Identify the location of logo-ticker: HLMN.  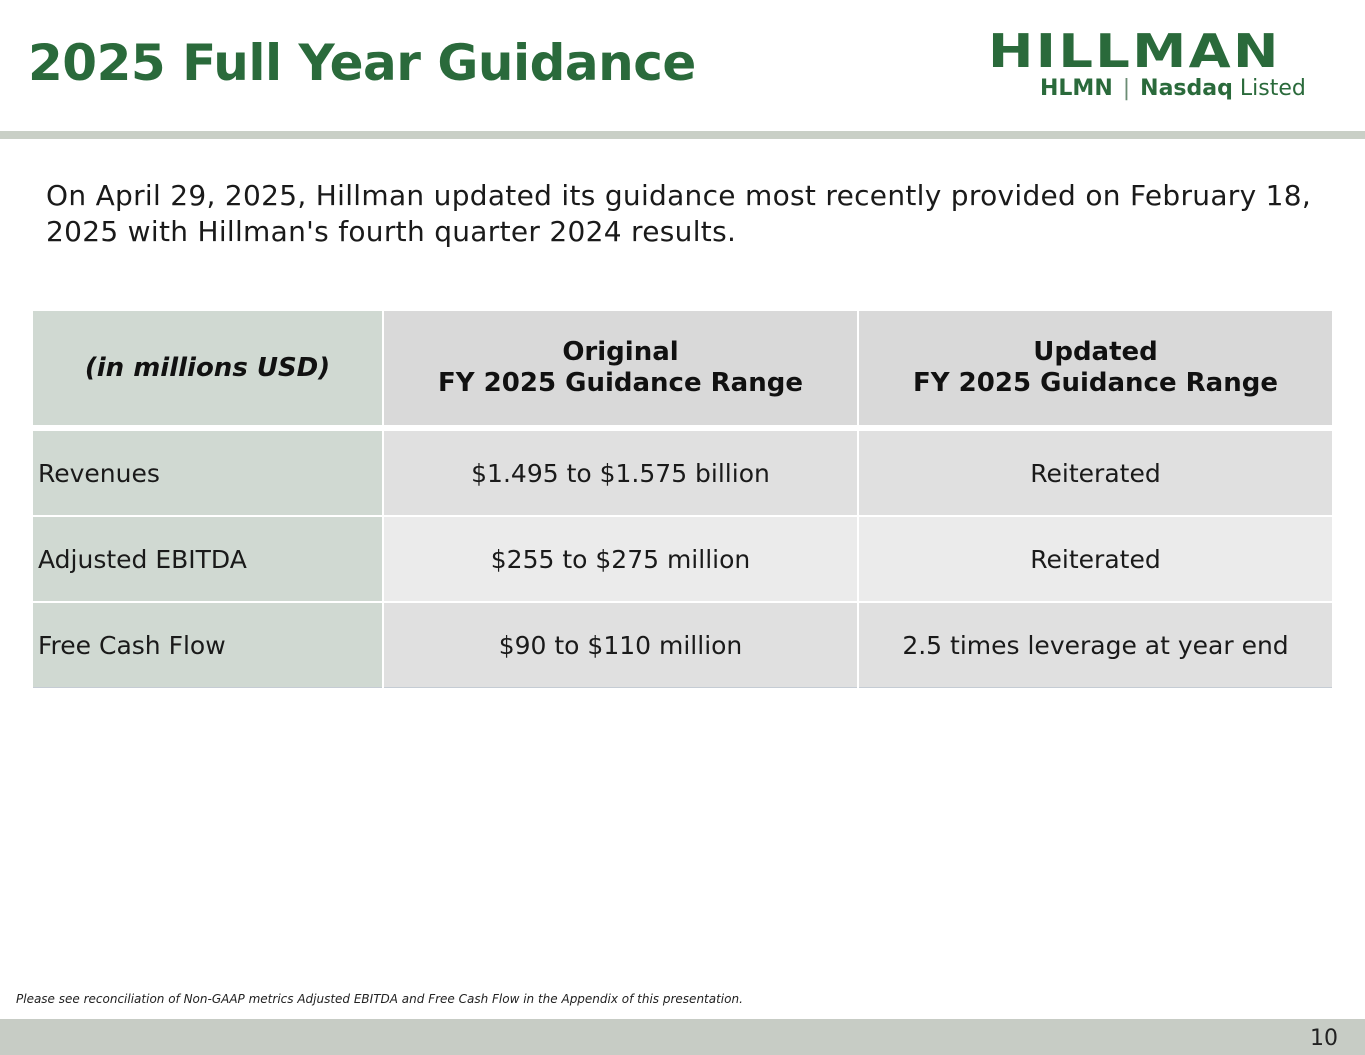
(1076, 88).